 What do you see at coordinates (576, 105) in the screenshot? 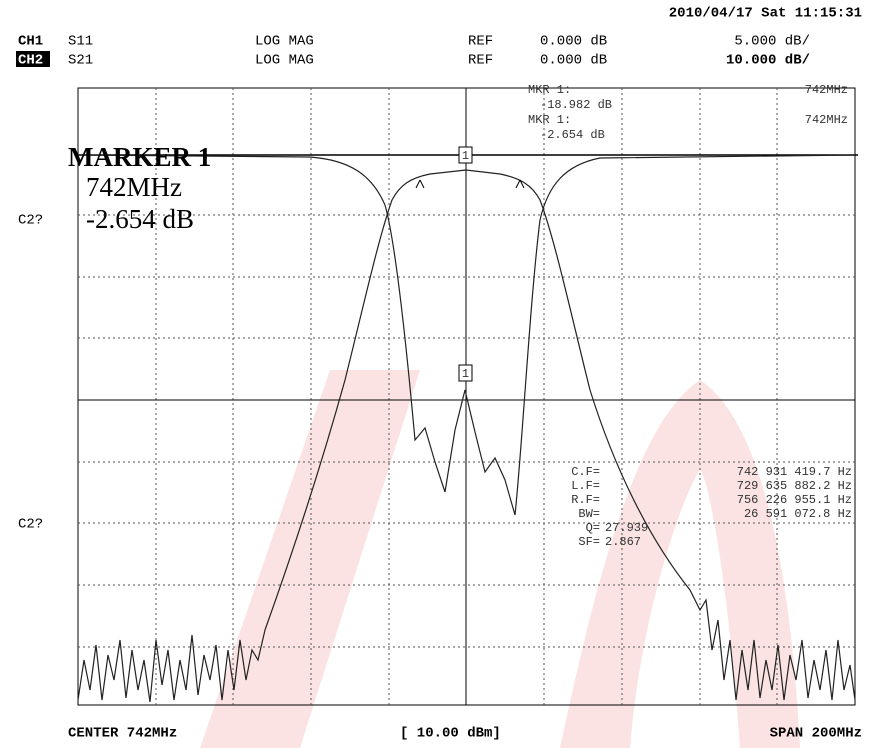
I see `mkr-value: -18.982 dB` at bounding box center [576, 105].